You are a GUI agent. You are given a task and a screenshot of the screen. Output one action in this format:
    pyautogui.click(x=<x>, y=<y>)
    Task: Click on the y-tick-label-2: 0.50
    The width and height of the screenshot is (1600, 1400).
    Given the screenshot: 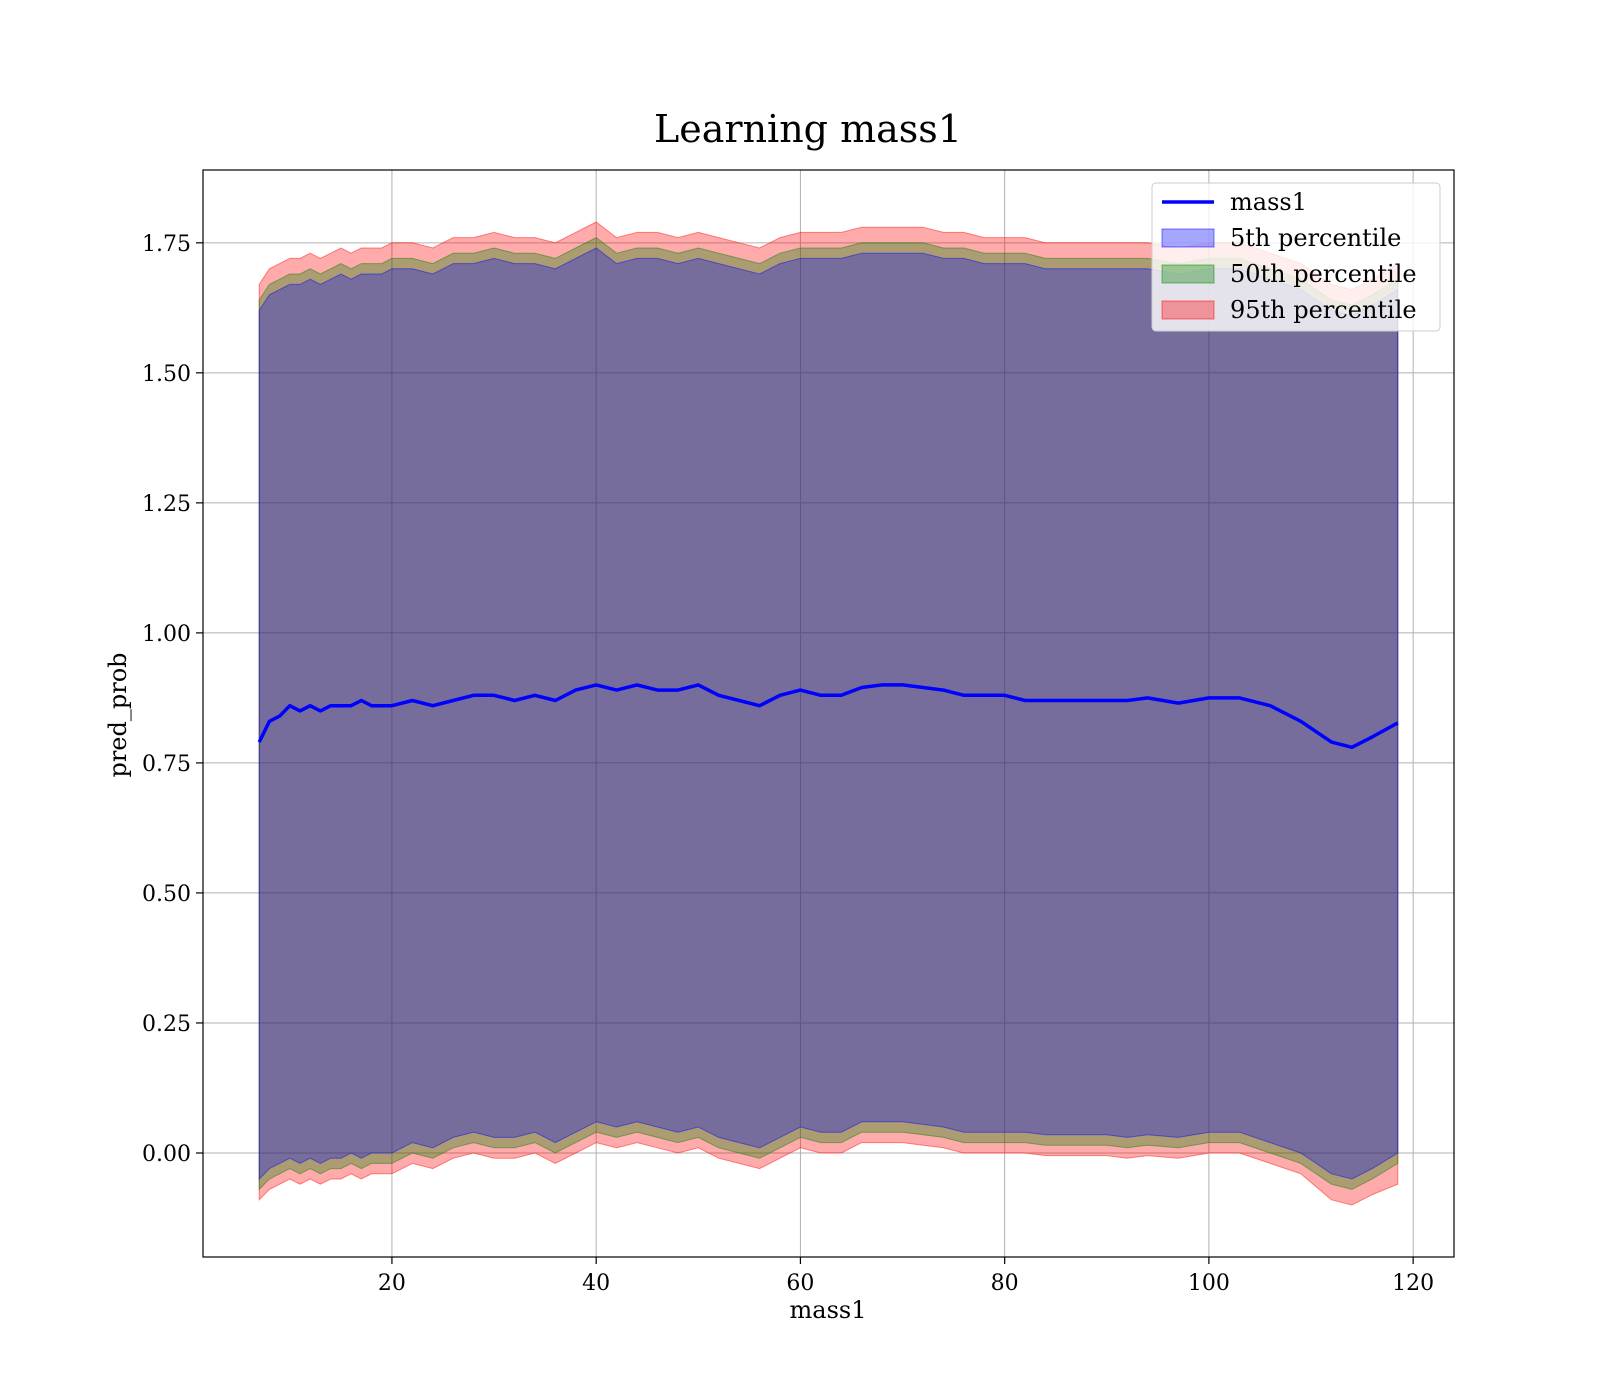 What is the action you would take?
    pyautogui.click(x=166, y=894)
    